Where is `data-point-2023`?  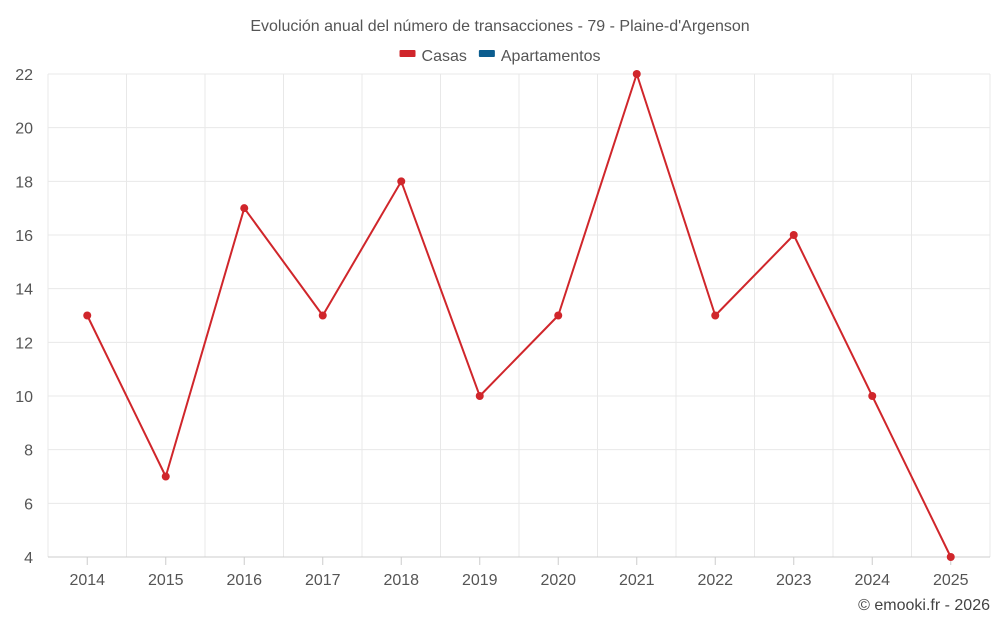
data-point-2023 is located at coordinates (793, 235).